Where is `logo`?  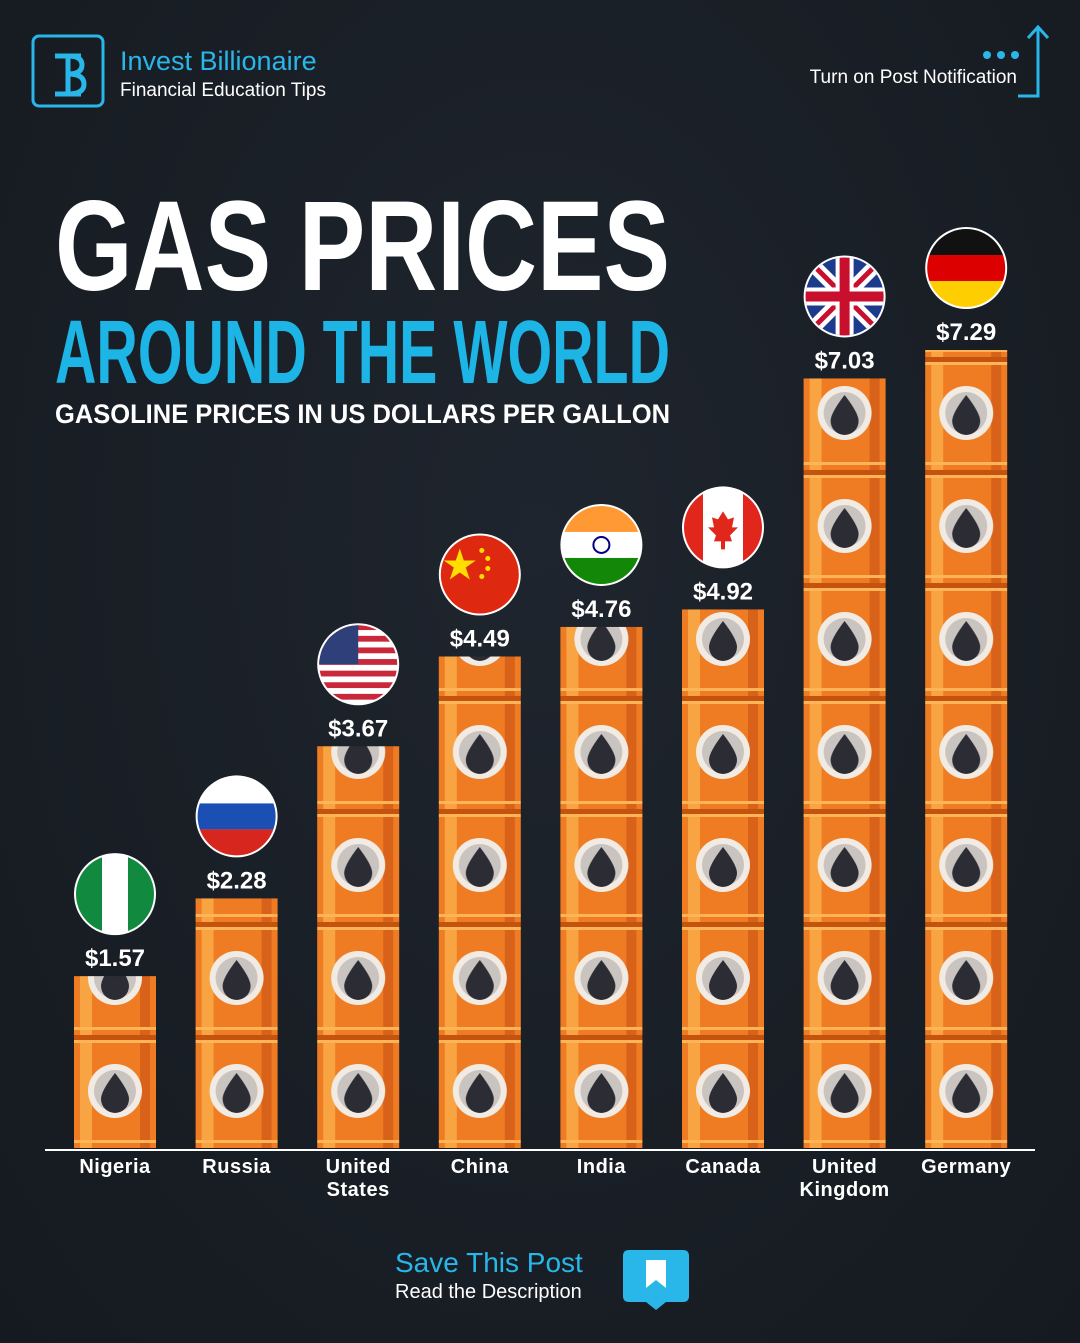 logo is located at coordinates (68, 71).